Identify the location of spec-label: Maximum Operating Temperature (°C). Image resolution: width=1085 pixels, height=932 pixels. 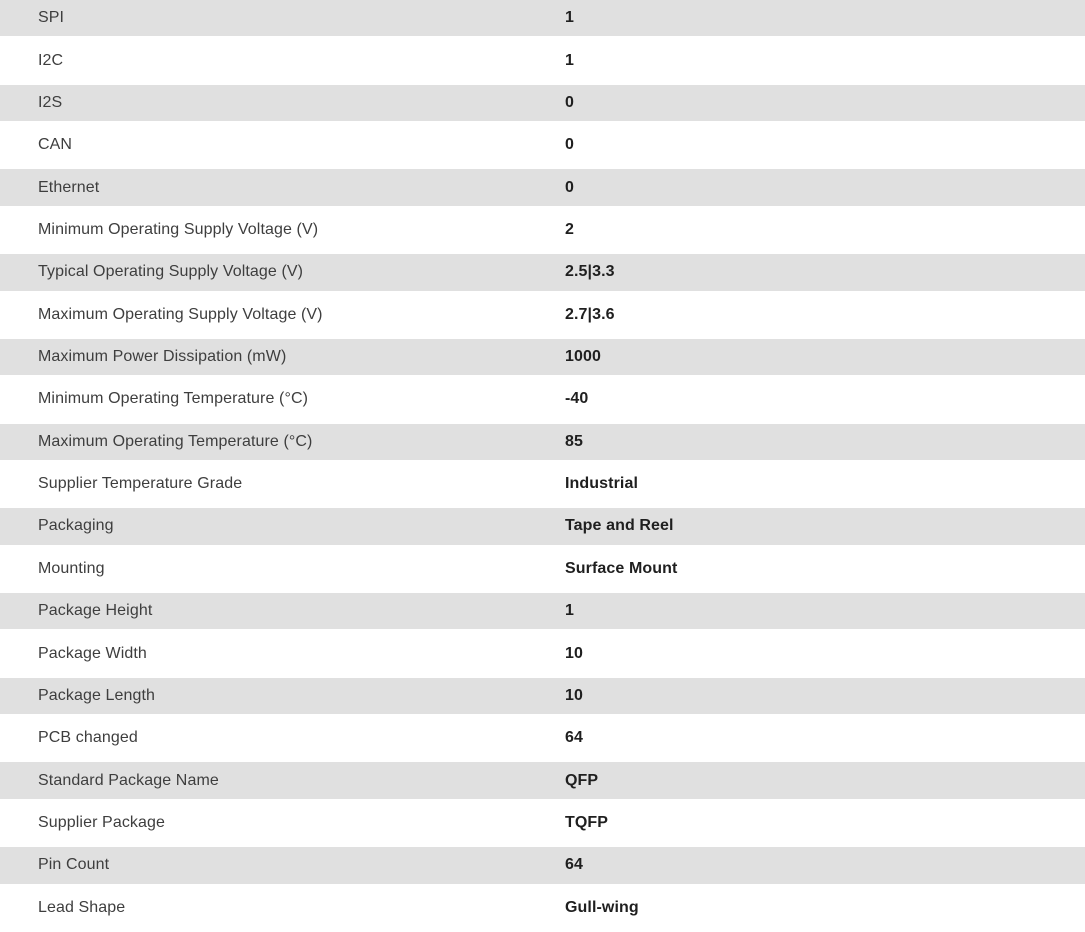
(175, 441).